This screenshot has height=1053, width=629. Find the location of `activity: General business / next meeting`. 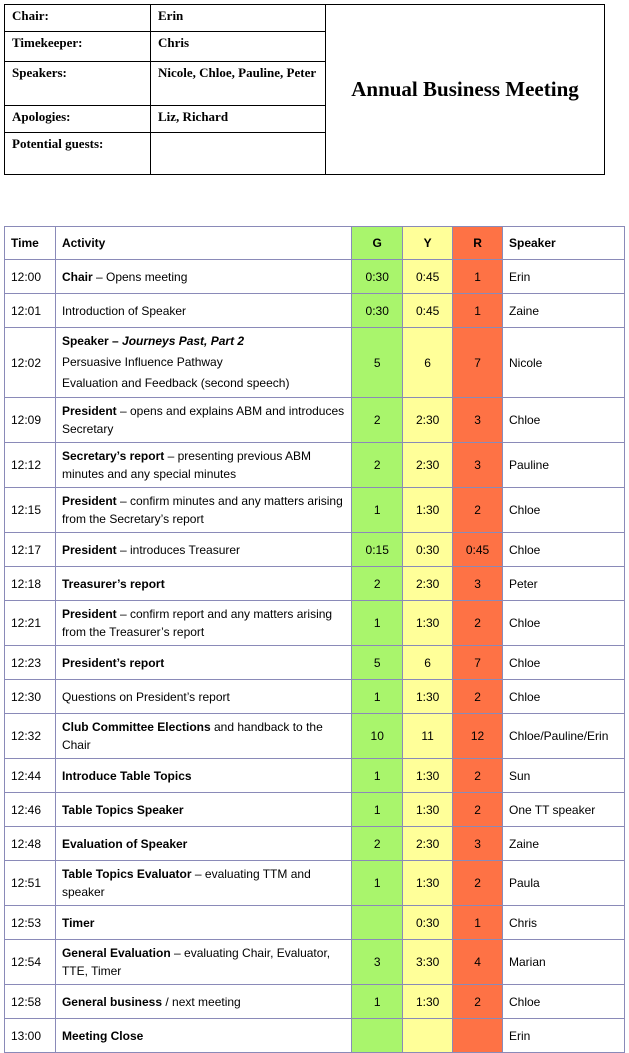

activity: General business / next meeting is located at coordinates (203, 1001).